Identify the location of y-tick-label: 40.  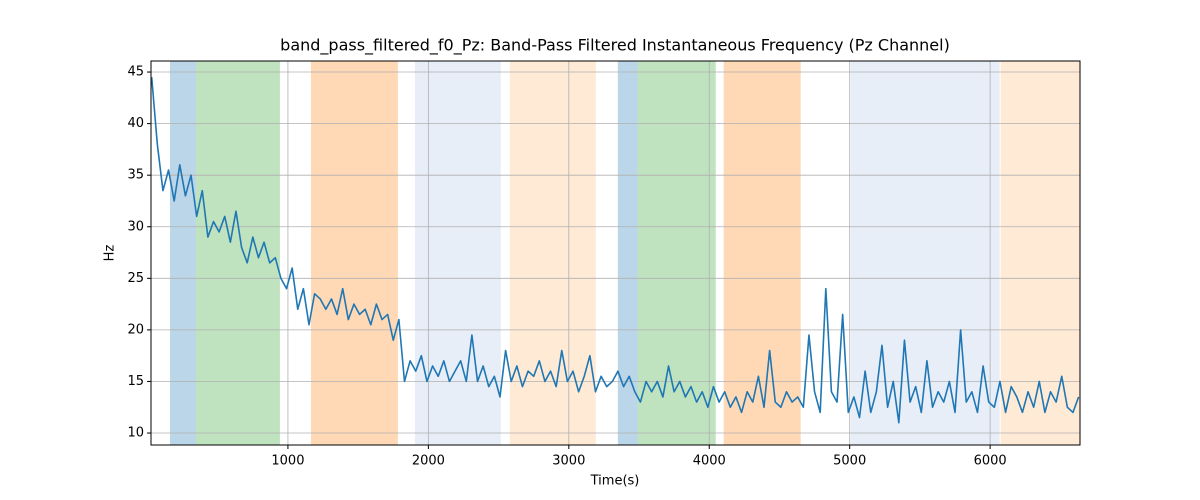
(135, 123).